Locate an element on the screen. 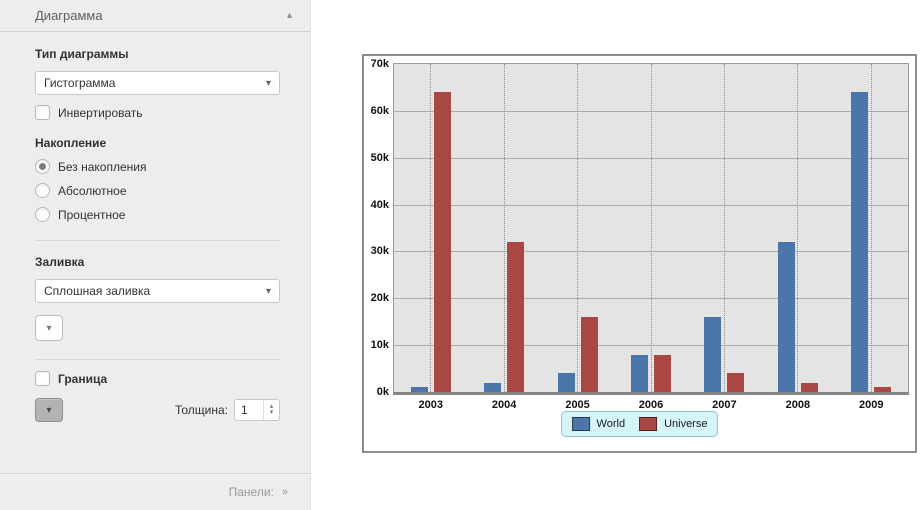  panel-header: Диаграмма ▴ is located at coordinates (155, 16).